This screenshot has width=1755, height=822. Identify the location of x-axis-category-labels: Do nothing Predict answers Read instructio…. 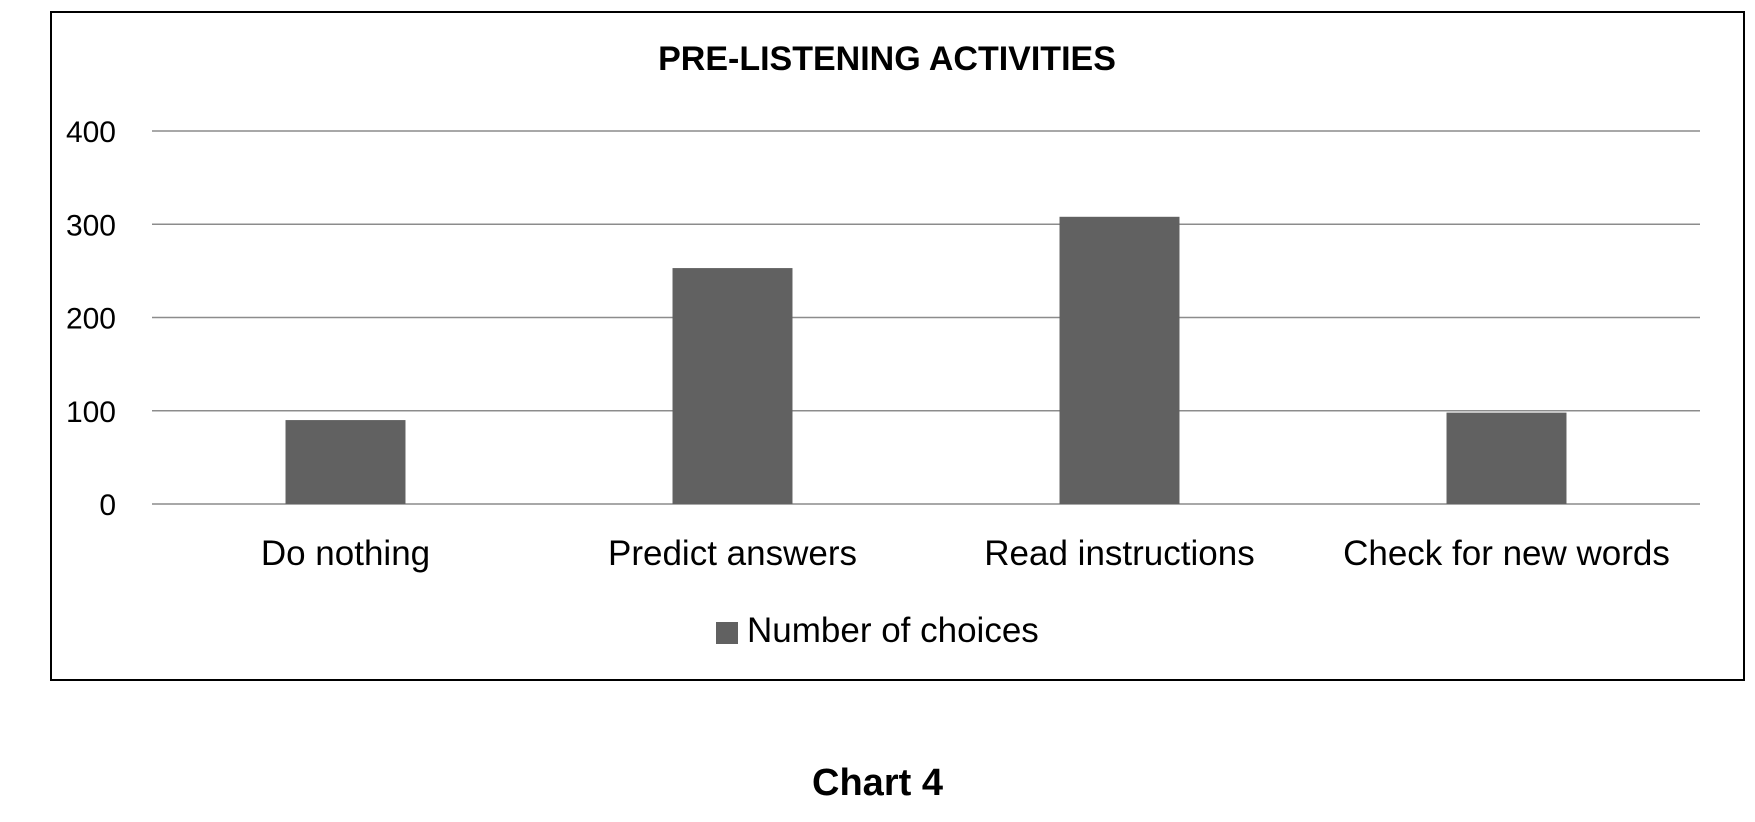
(965, 553).